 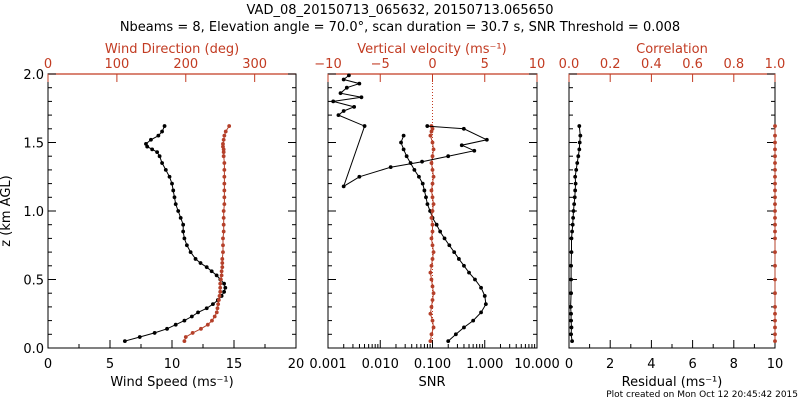 What do you see at coordinates (234, 364) in the screenshot?
I see `x-tick-label: 15` at bounding box center [234, 364].